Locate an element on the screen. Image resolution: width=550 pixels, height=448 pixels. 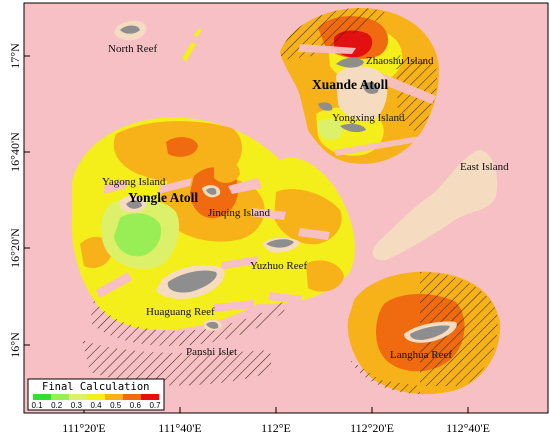
legend: Final Calculation 0.1 0.2 0.3 0.4 0.5 0.6 0.7 is located at coordinates (96, 394).